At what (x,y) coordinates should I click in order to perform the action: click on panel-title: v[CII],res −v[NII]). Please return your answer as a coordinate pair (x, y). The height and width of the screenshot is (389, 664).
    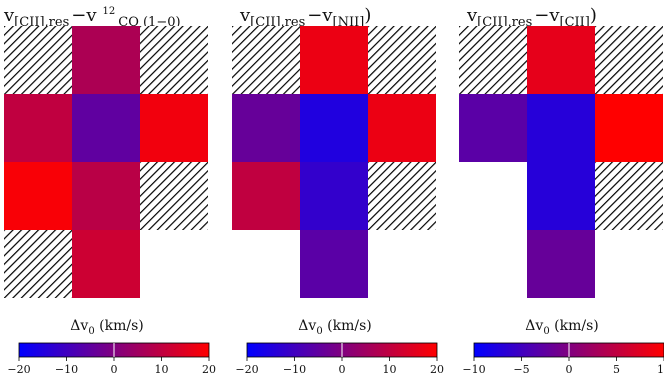
    Looking at the image, I should click on (305, 17).